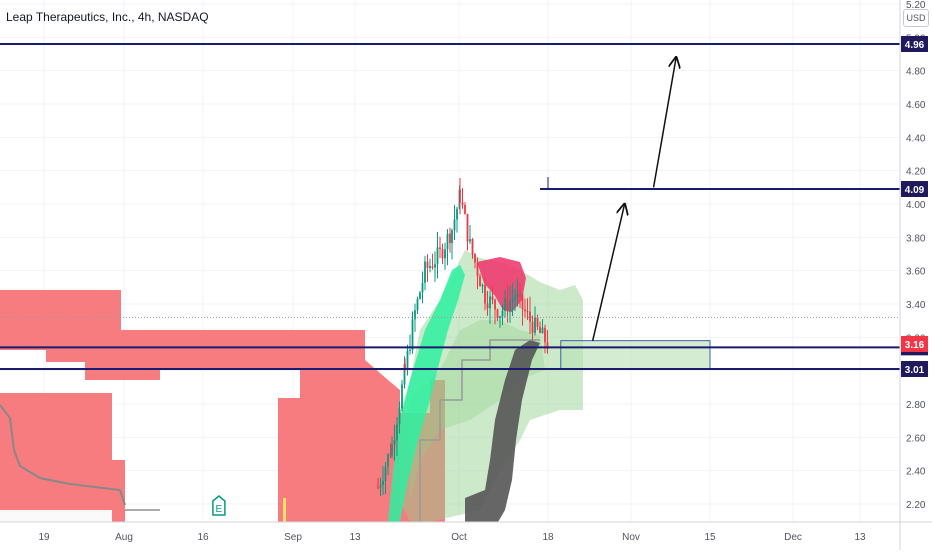 This screenshot has width=932, height=555. What do you see at coordinates (293, 537) in the screenshot?
I see `time-tick-label: Sep` at bounding box center [293, 537].